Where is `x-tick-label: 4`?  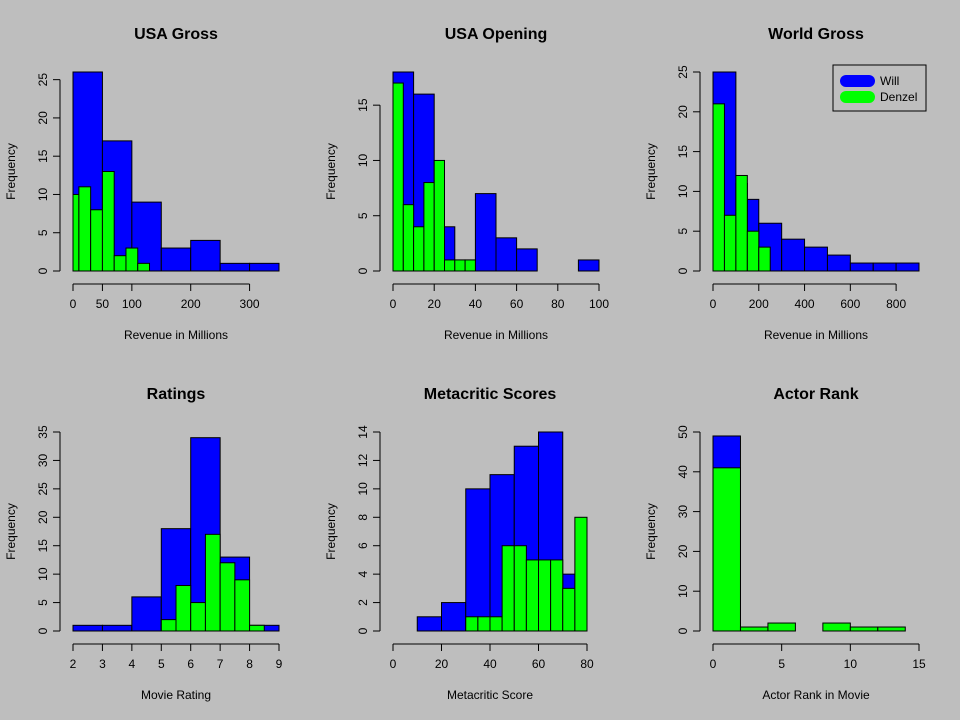 x-tick-label: 4 is located at coordinates (132, 664).